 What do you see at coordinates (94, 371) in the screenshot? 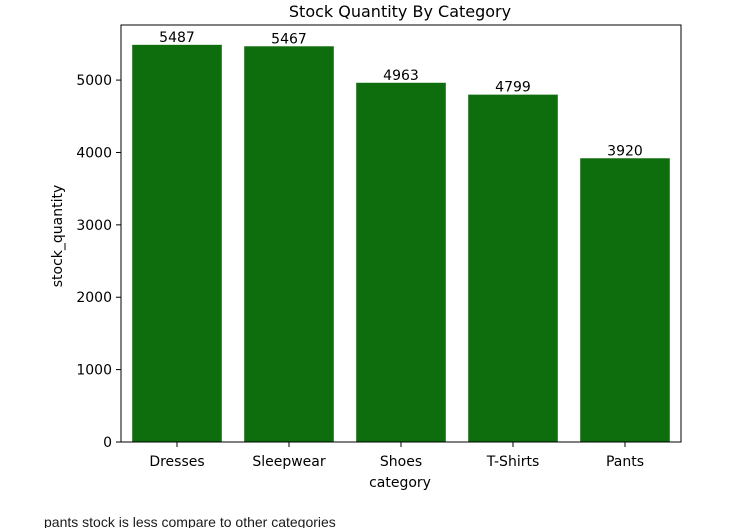
I see `y-tick-label: 1000` at bounding box center [94, 371].